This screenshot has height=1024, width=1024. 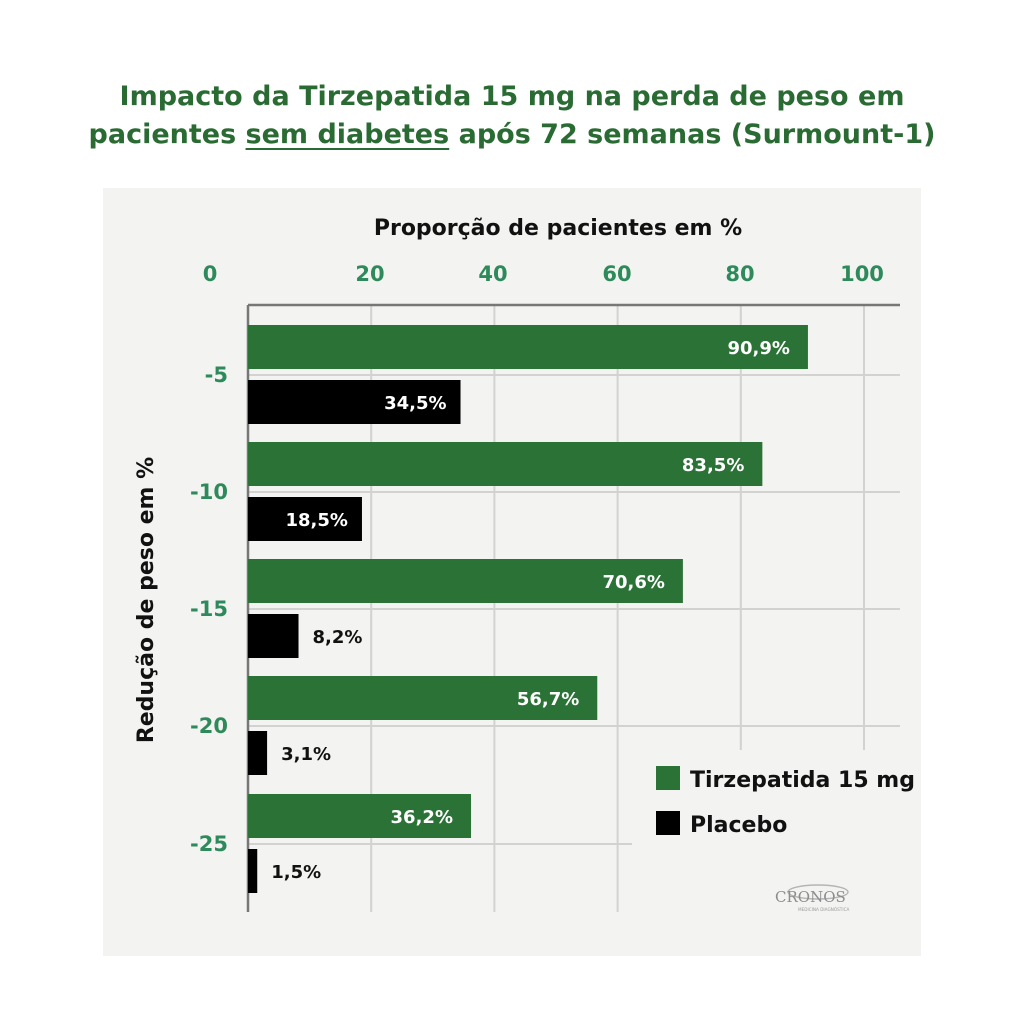 I want to click on data-label-tirzepatida: 56,7%, so click(x=548, y=699).